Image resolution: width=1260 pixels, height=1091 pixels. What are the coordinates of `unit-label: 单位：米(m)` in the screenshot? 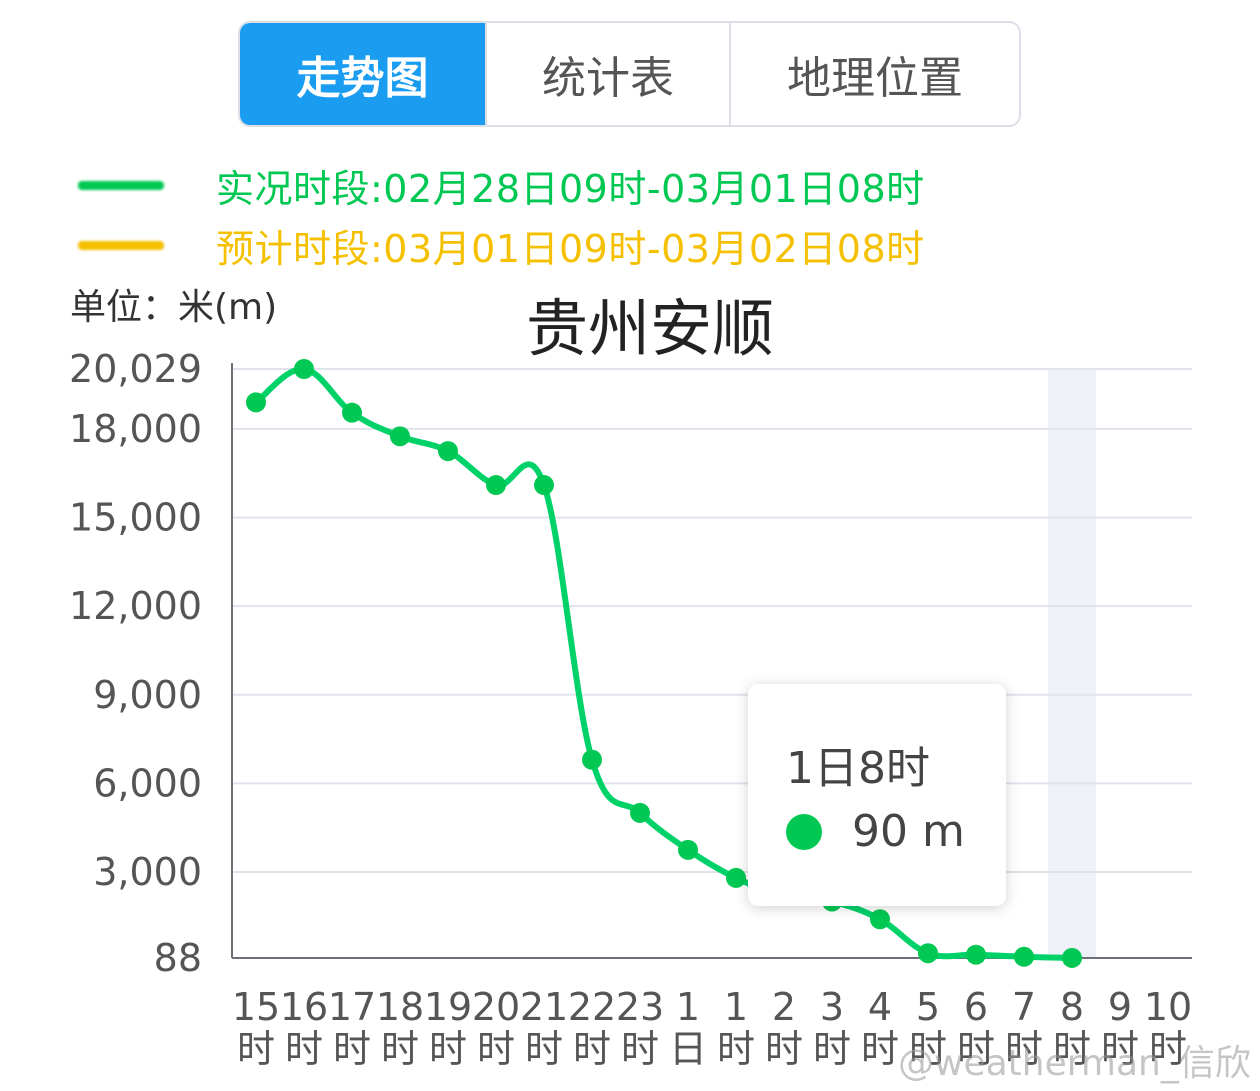 It's located at (174, 307).